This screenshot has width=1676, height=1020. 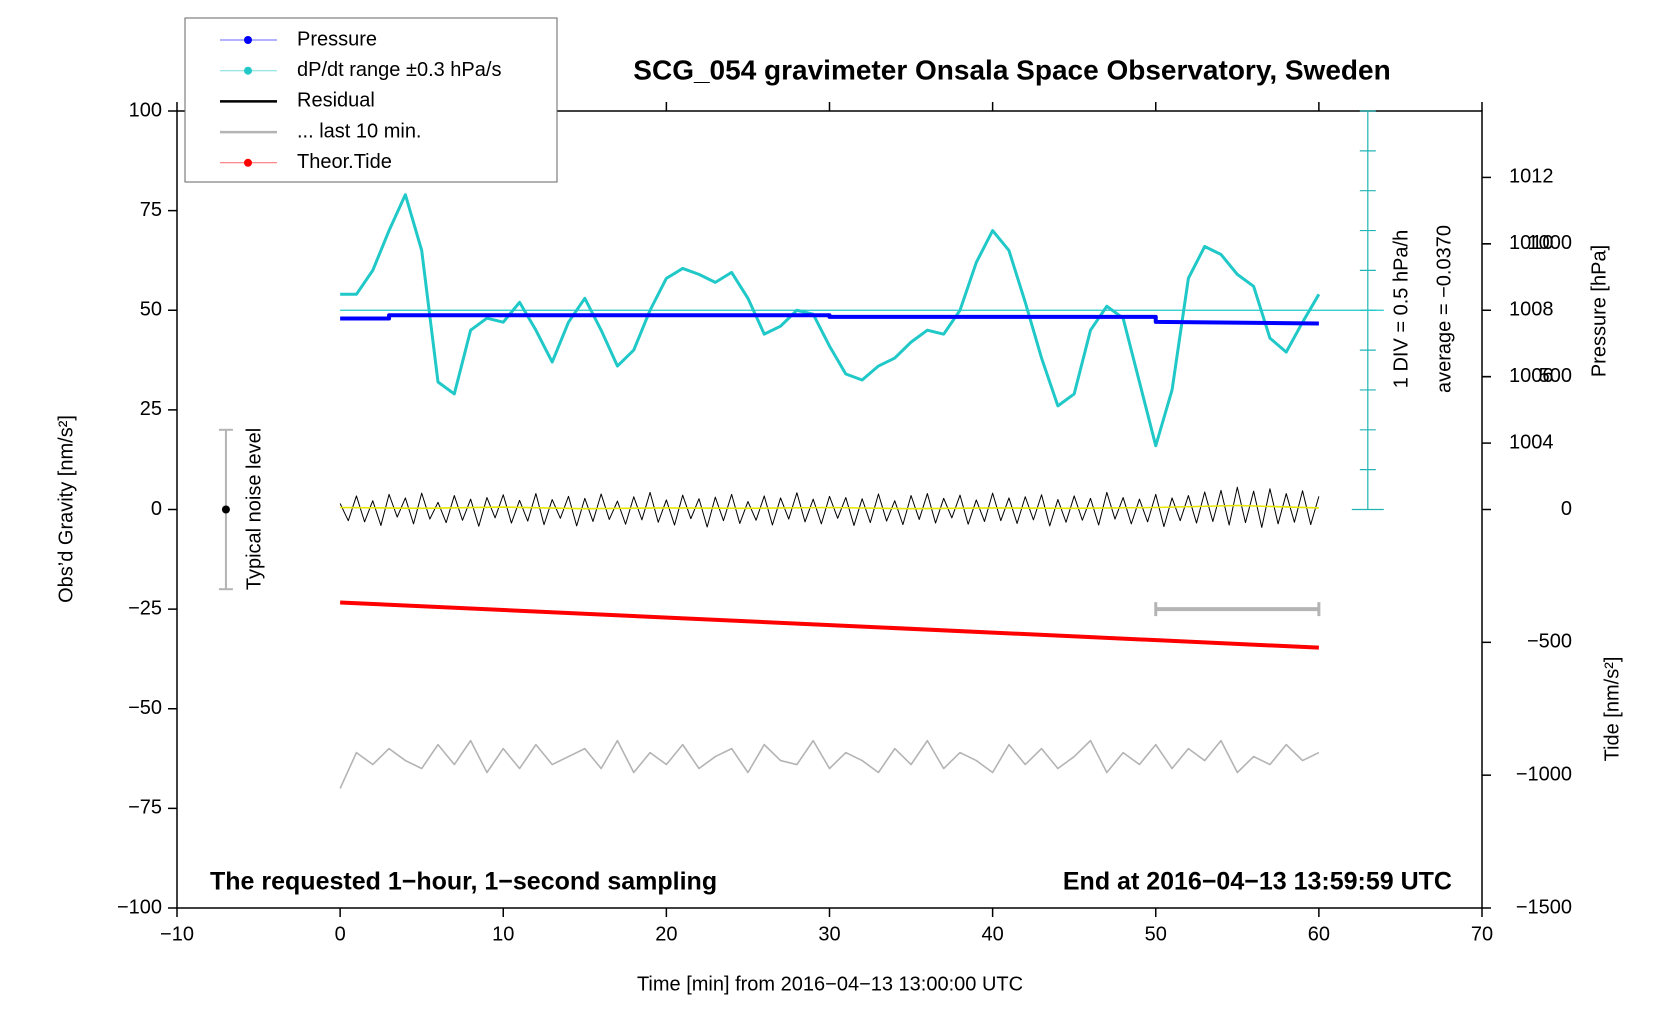 I want to click on y-tick-label: 0, so click(x=156, y=509).